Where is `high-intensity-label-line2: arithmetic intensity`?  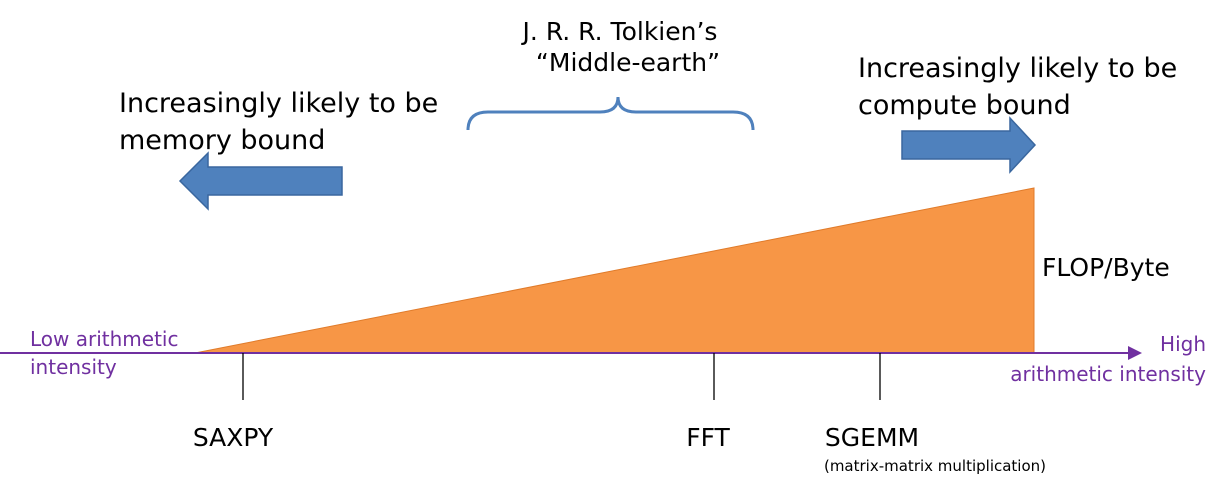 high-intensity-label-line2: arithmetic intensity is located at coordinates (1108, 374).